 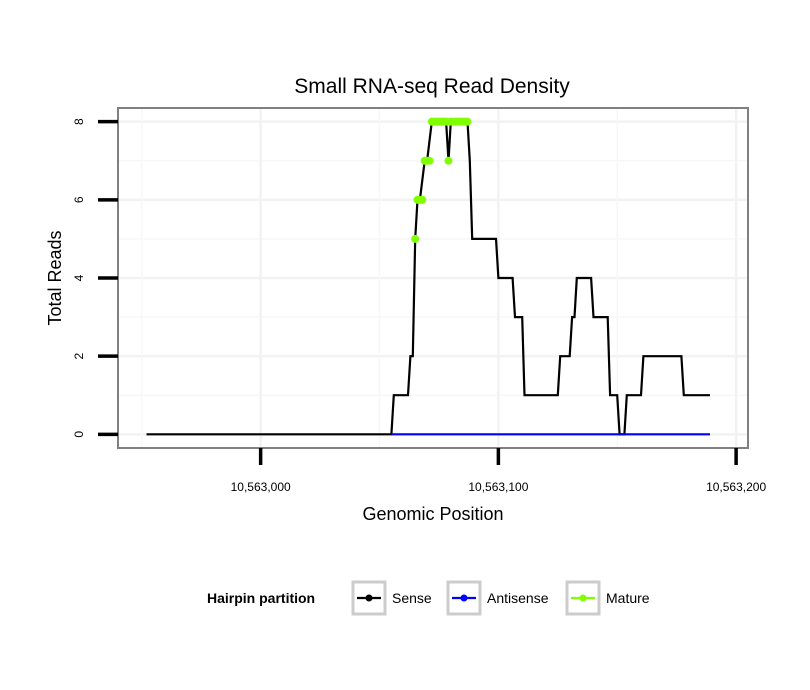 I want to click on y-axis-title: Total Reads, so click(x=55, y=277).